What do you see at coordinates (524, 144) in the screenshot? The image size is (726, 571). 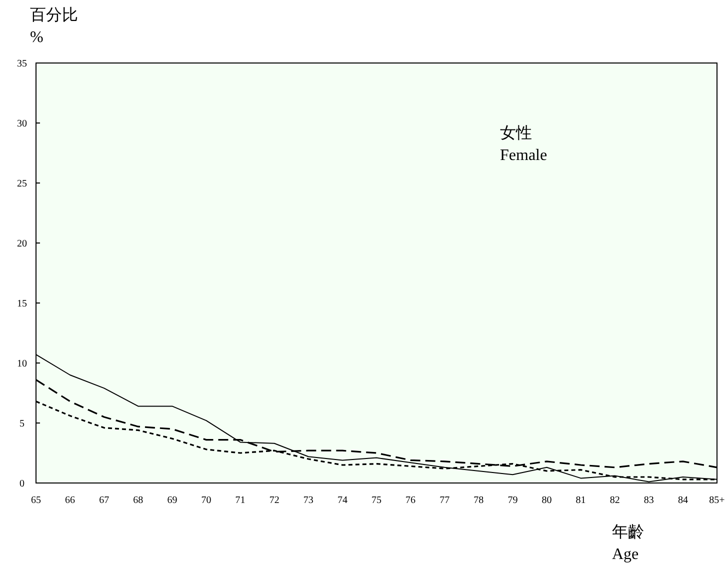 I see `annotation: 女性 Female` at bounding box center [524, 144].